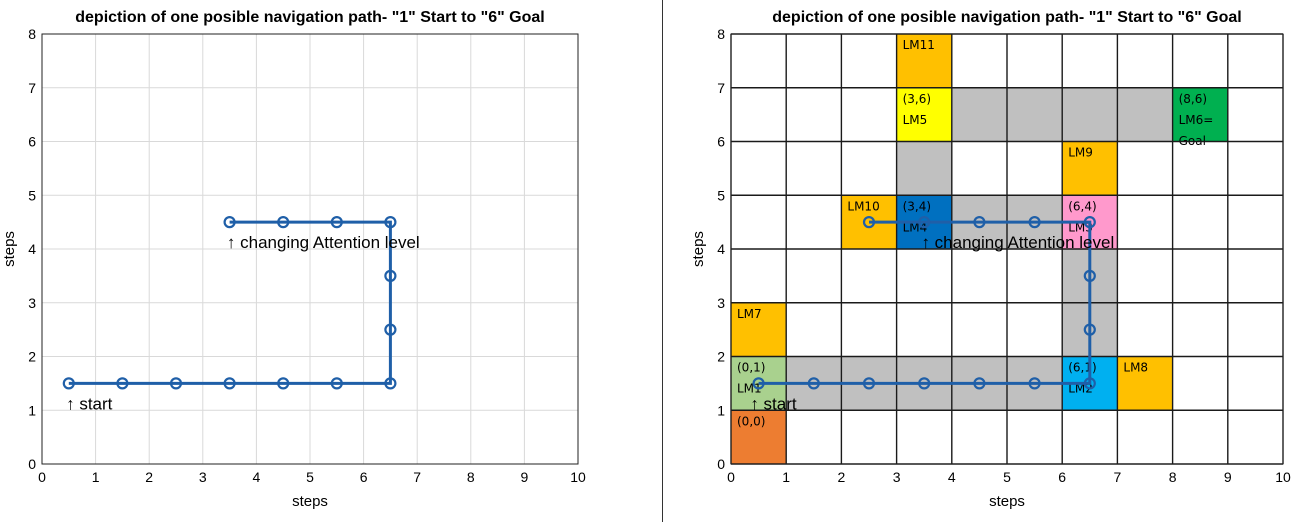 This screenshot has height=522, width=1300. What do you see at coordinates (1192, 141) in the screenshot?
I see `cell-label: Goal` at bounding box center [1192, 141].